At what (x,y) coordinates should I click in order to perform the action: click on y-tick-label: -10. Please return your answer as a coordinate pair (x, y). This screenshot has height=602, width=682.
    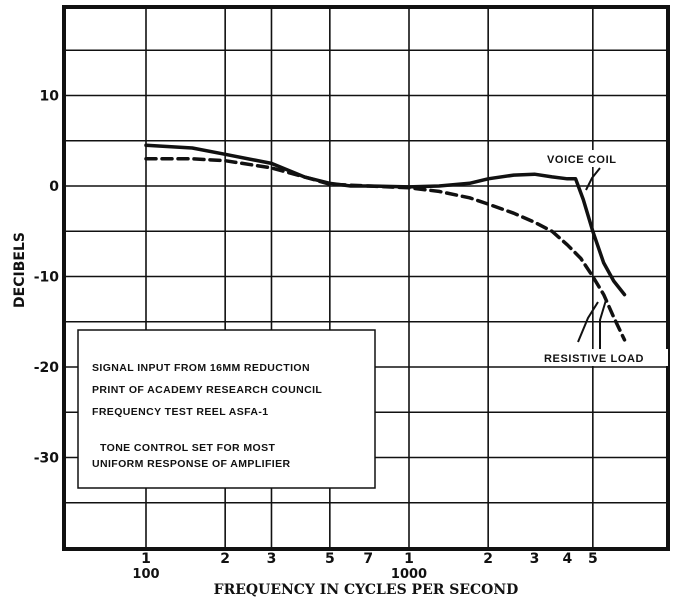
    Looking at the image, I should click on (47, 278).